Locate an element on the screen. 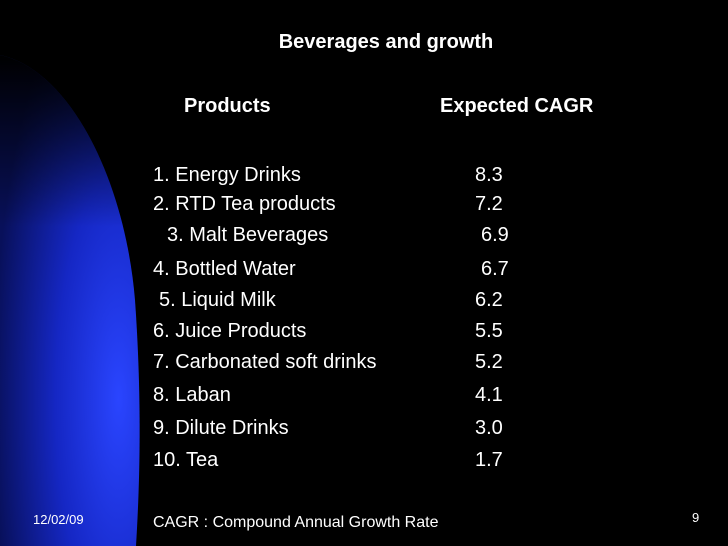  cagr-value: 6.2 is located at coordinates (489, 300).